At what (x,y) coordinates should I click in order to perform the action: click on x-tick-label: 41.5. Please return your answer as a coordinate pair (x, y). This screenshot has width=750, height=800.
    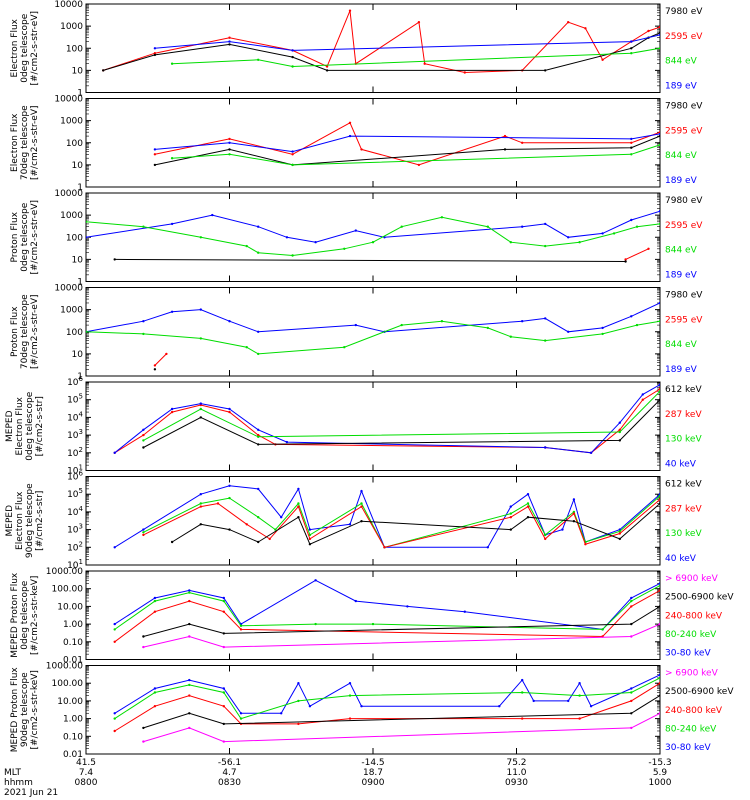
    Looking at the image, I should click on (86, 763).